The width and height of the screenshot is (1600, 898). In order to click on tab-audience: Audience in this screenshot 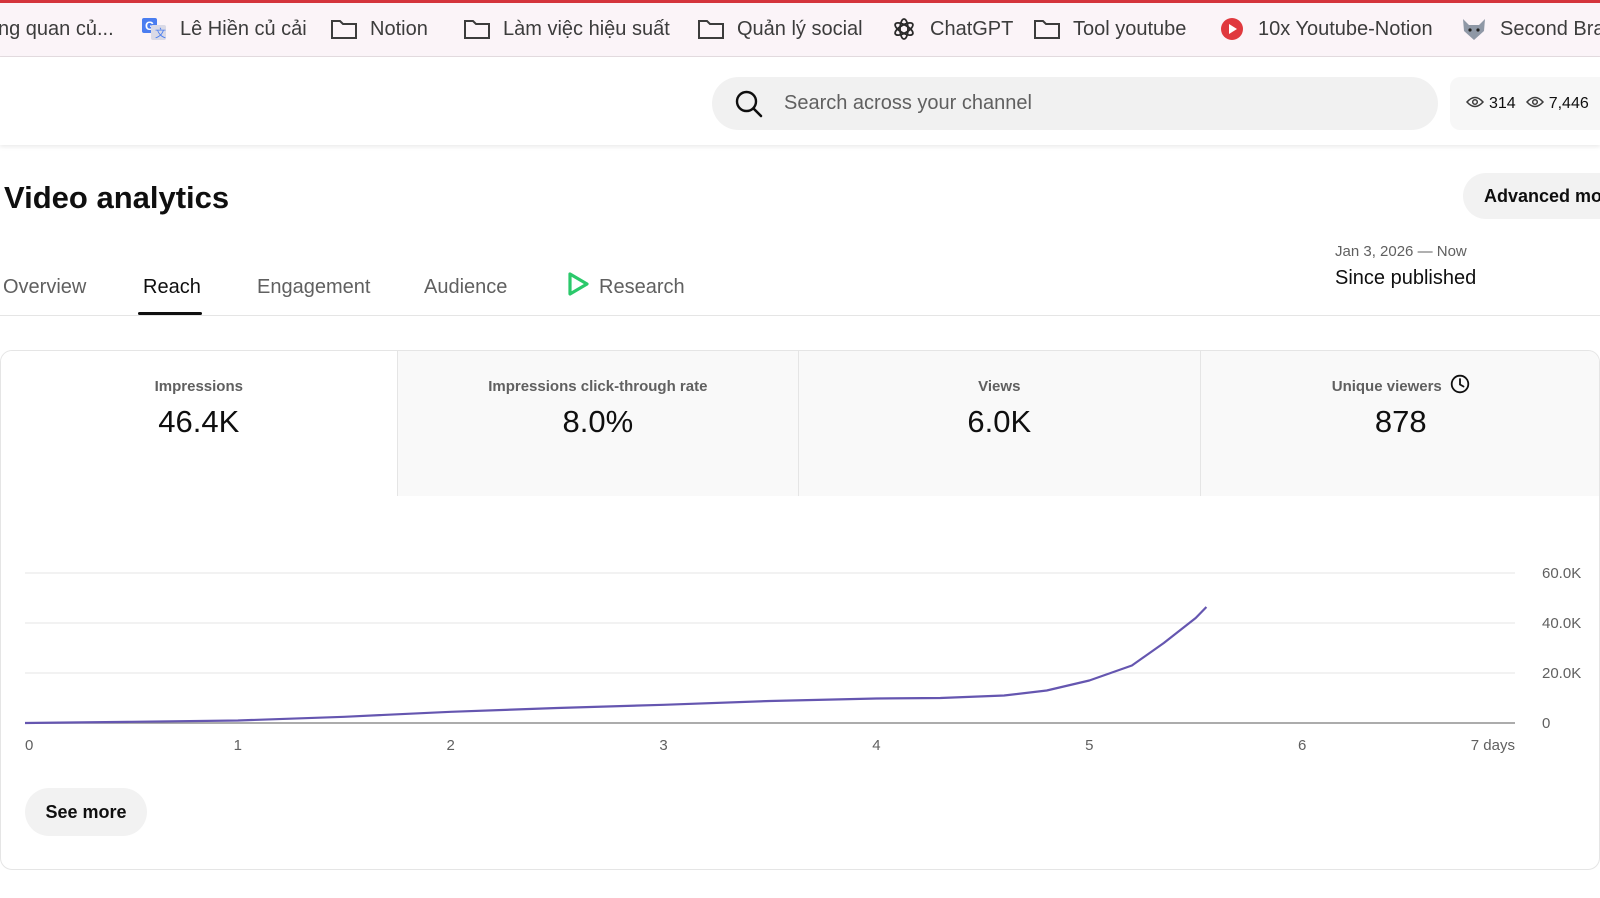, I will do `click(465, 287)`.